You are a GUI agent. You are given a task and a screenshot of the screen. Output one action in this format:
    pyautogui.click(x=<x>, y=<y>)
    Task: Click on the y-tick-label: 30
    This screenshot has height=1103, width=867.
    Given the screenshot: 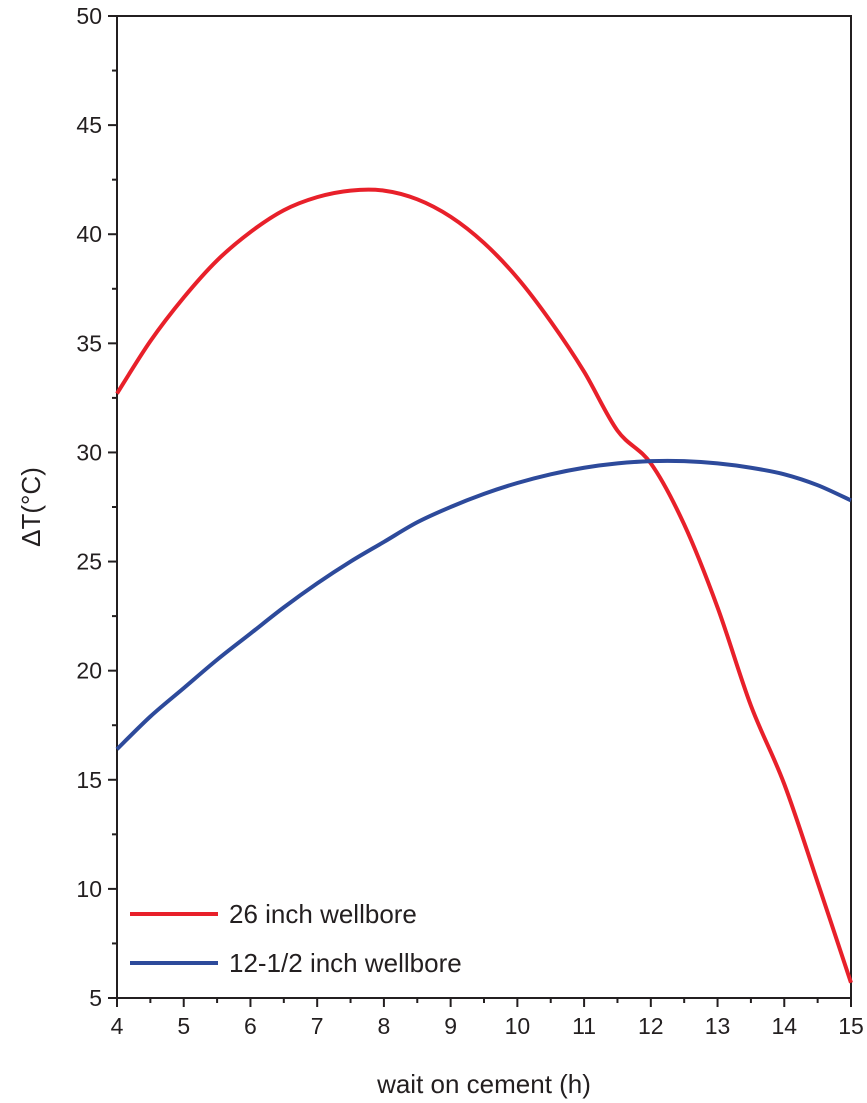 What is the action you would take?
    pyautogui.click(x=89, y=452)
    